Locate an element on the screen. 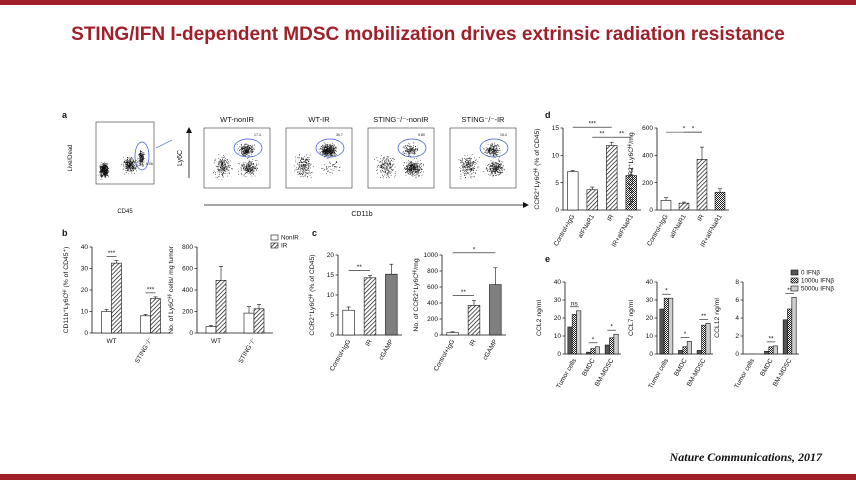 The image size is (856, 480). significance-label: ** is located at coordinates (602, 134).